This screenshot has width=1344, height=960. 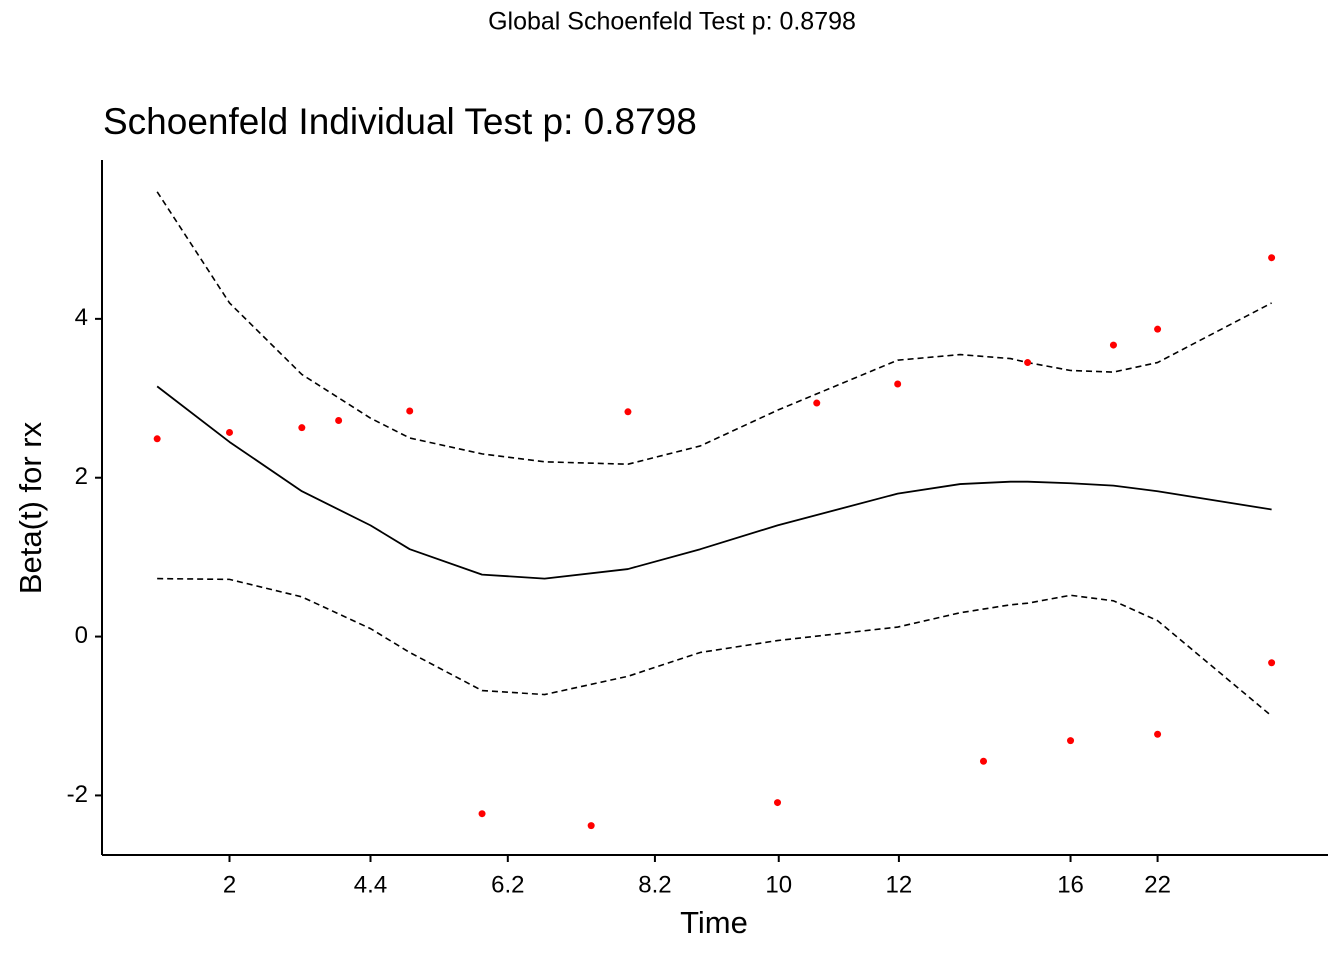 I want to click on x-tick-label: 16, so click(x=1070, y=884).